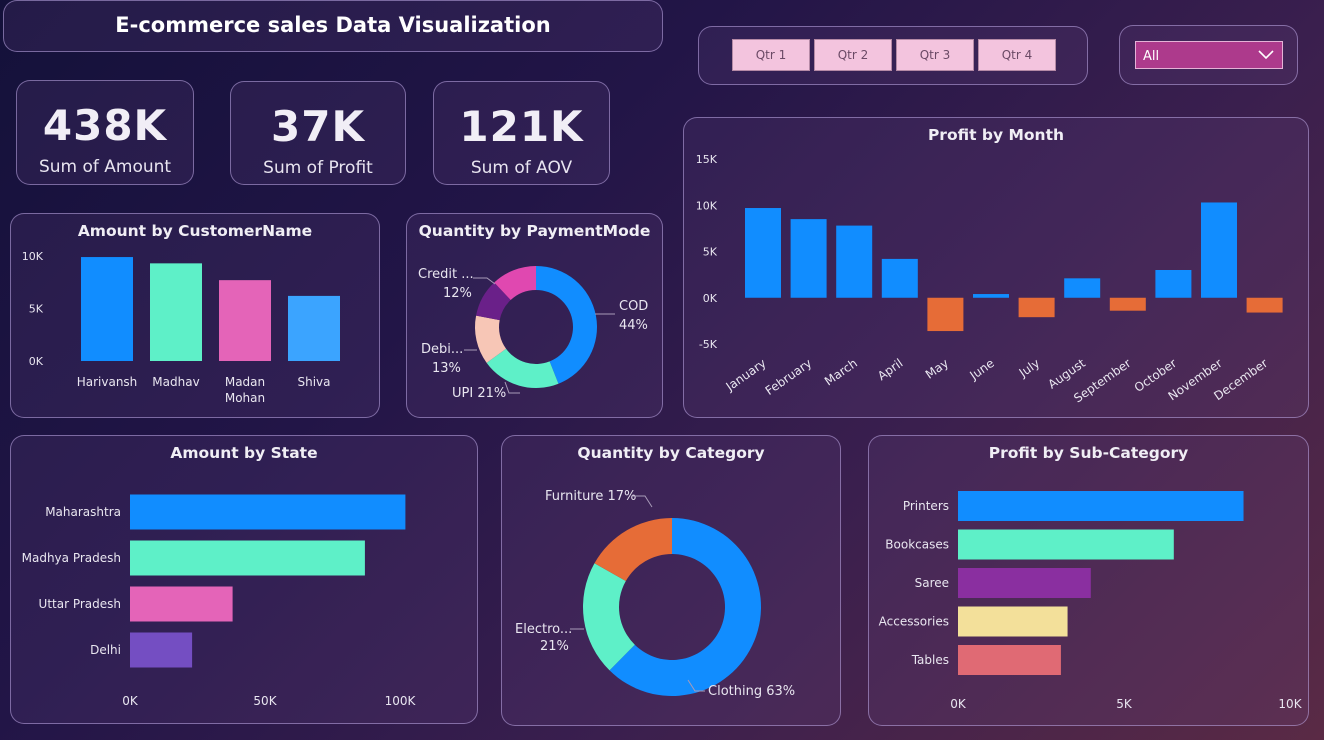  Describe the element at coordinates (671, 453) in the screenshot. I see `chart-title: Quantity by Category` at that location.